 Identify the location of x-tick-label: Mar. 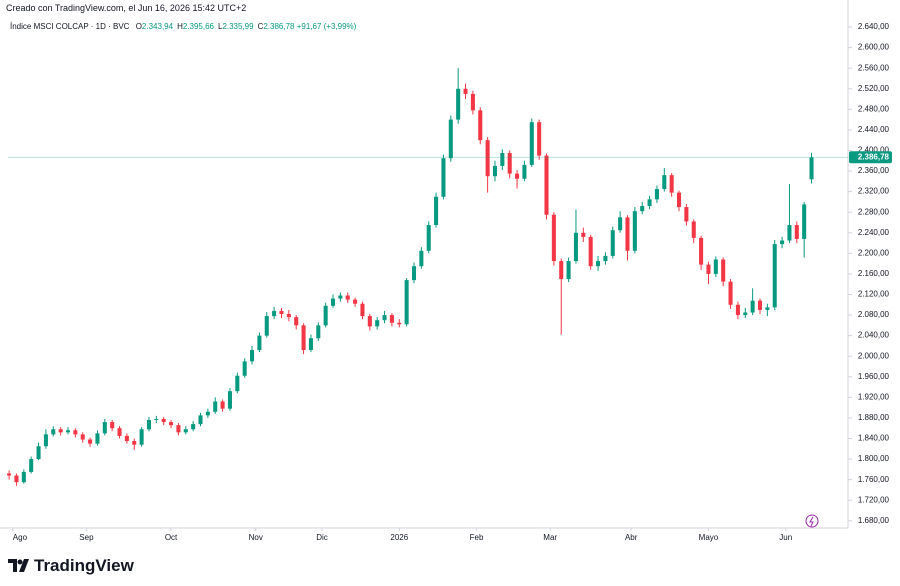
(550, 537).